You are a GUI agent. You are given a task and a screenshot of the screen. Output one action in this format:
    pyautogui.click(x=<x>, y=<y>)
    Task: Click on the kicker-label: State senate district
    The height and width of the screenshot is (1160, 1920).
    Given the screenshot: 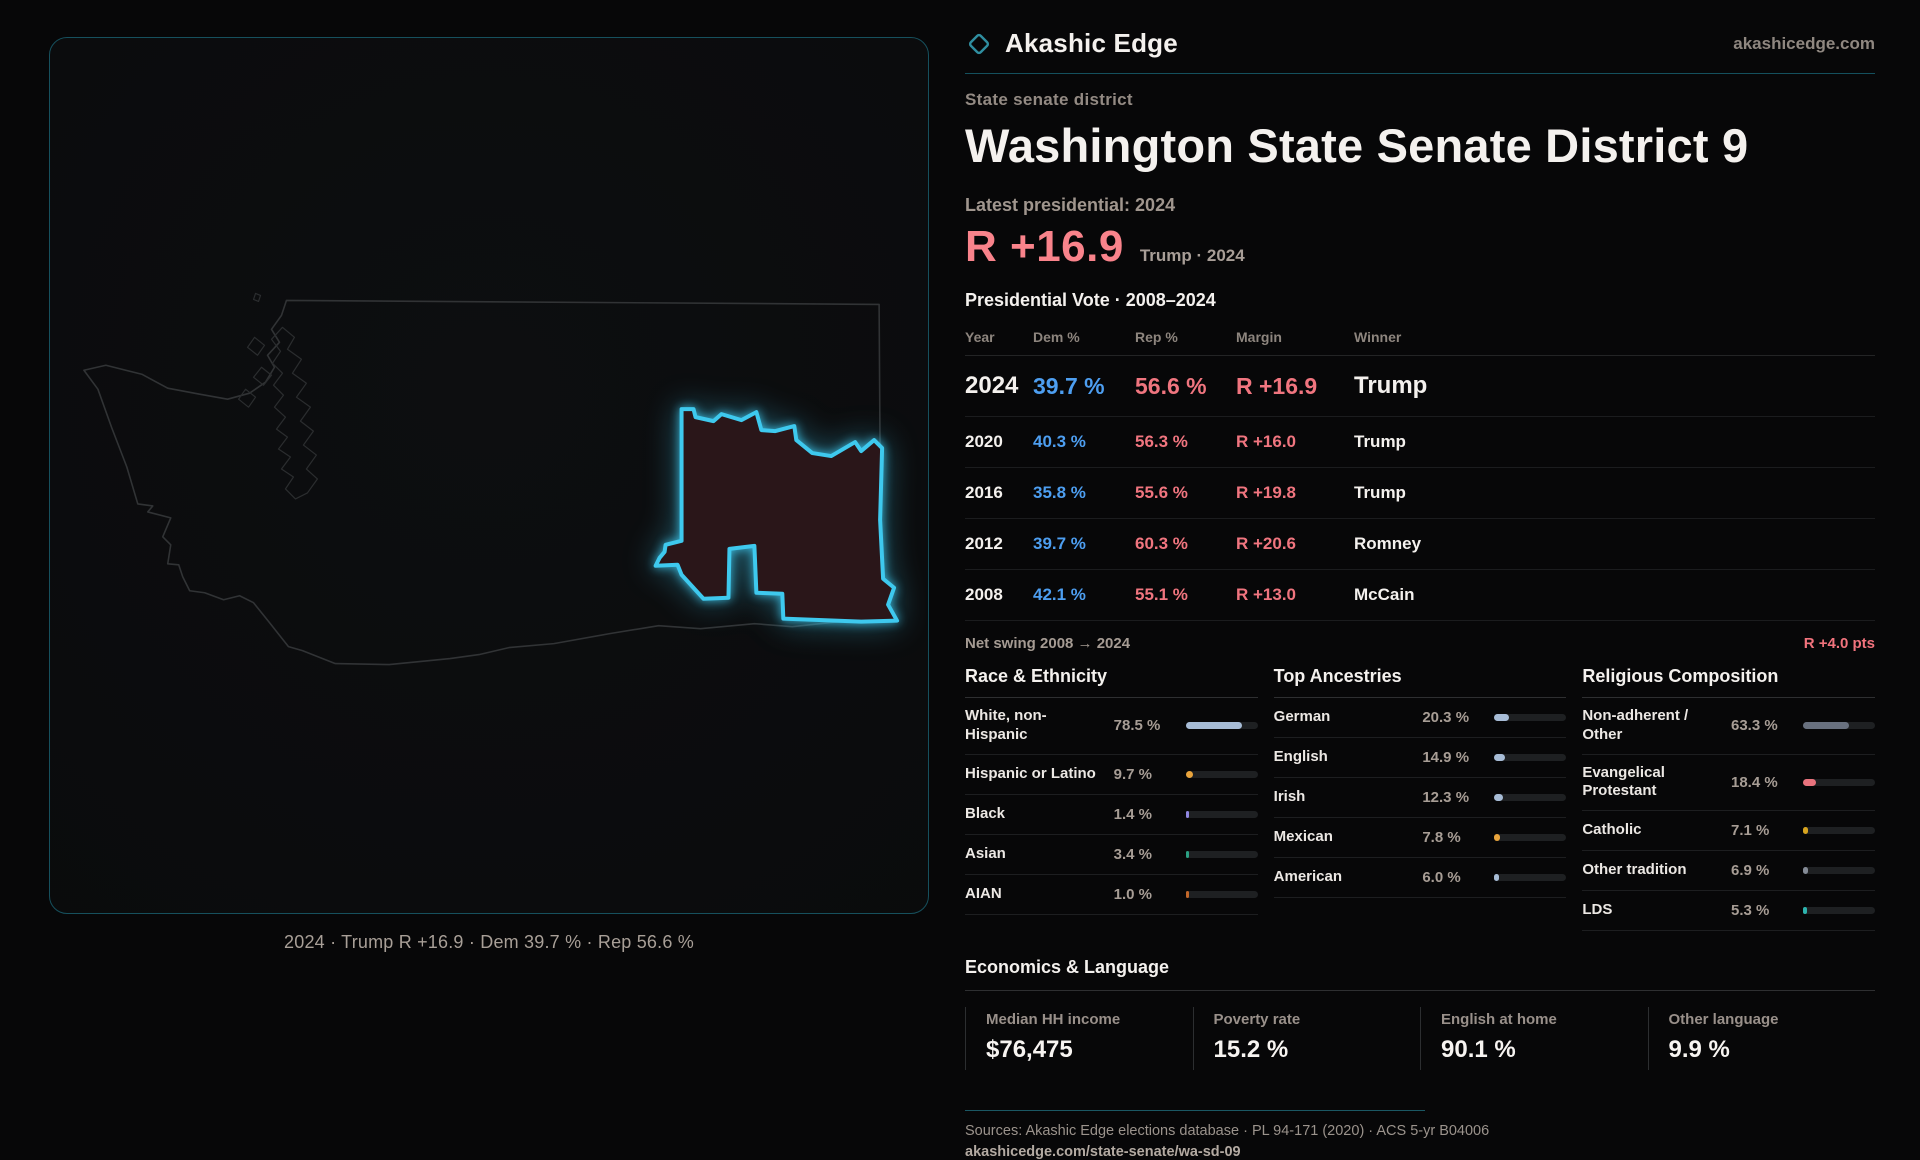 What is the action you would take?
    pyautogui.click(x=1049, y=99)
    